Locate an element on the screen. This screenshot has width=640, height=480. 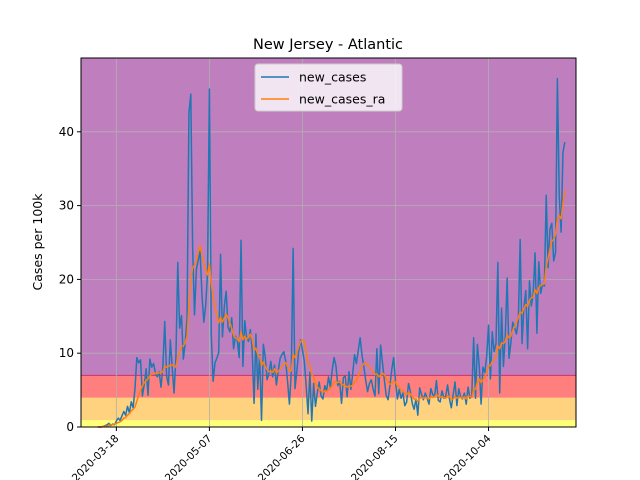
legend-label: new_cases_ra is located at coordinates (342, 99).